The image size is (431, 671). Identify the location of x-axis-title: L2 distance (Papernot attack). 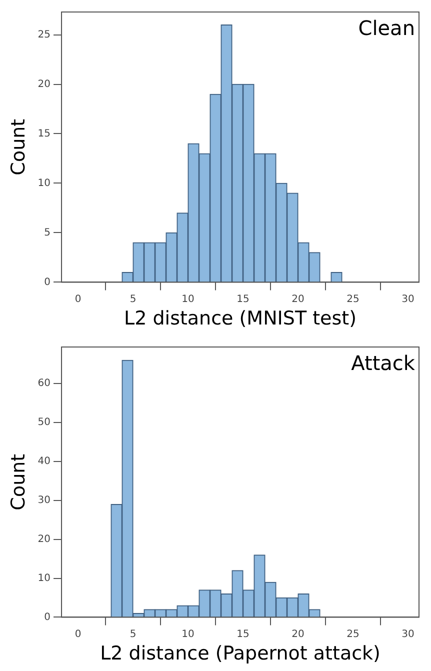
(240, 653).